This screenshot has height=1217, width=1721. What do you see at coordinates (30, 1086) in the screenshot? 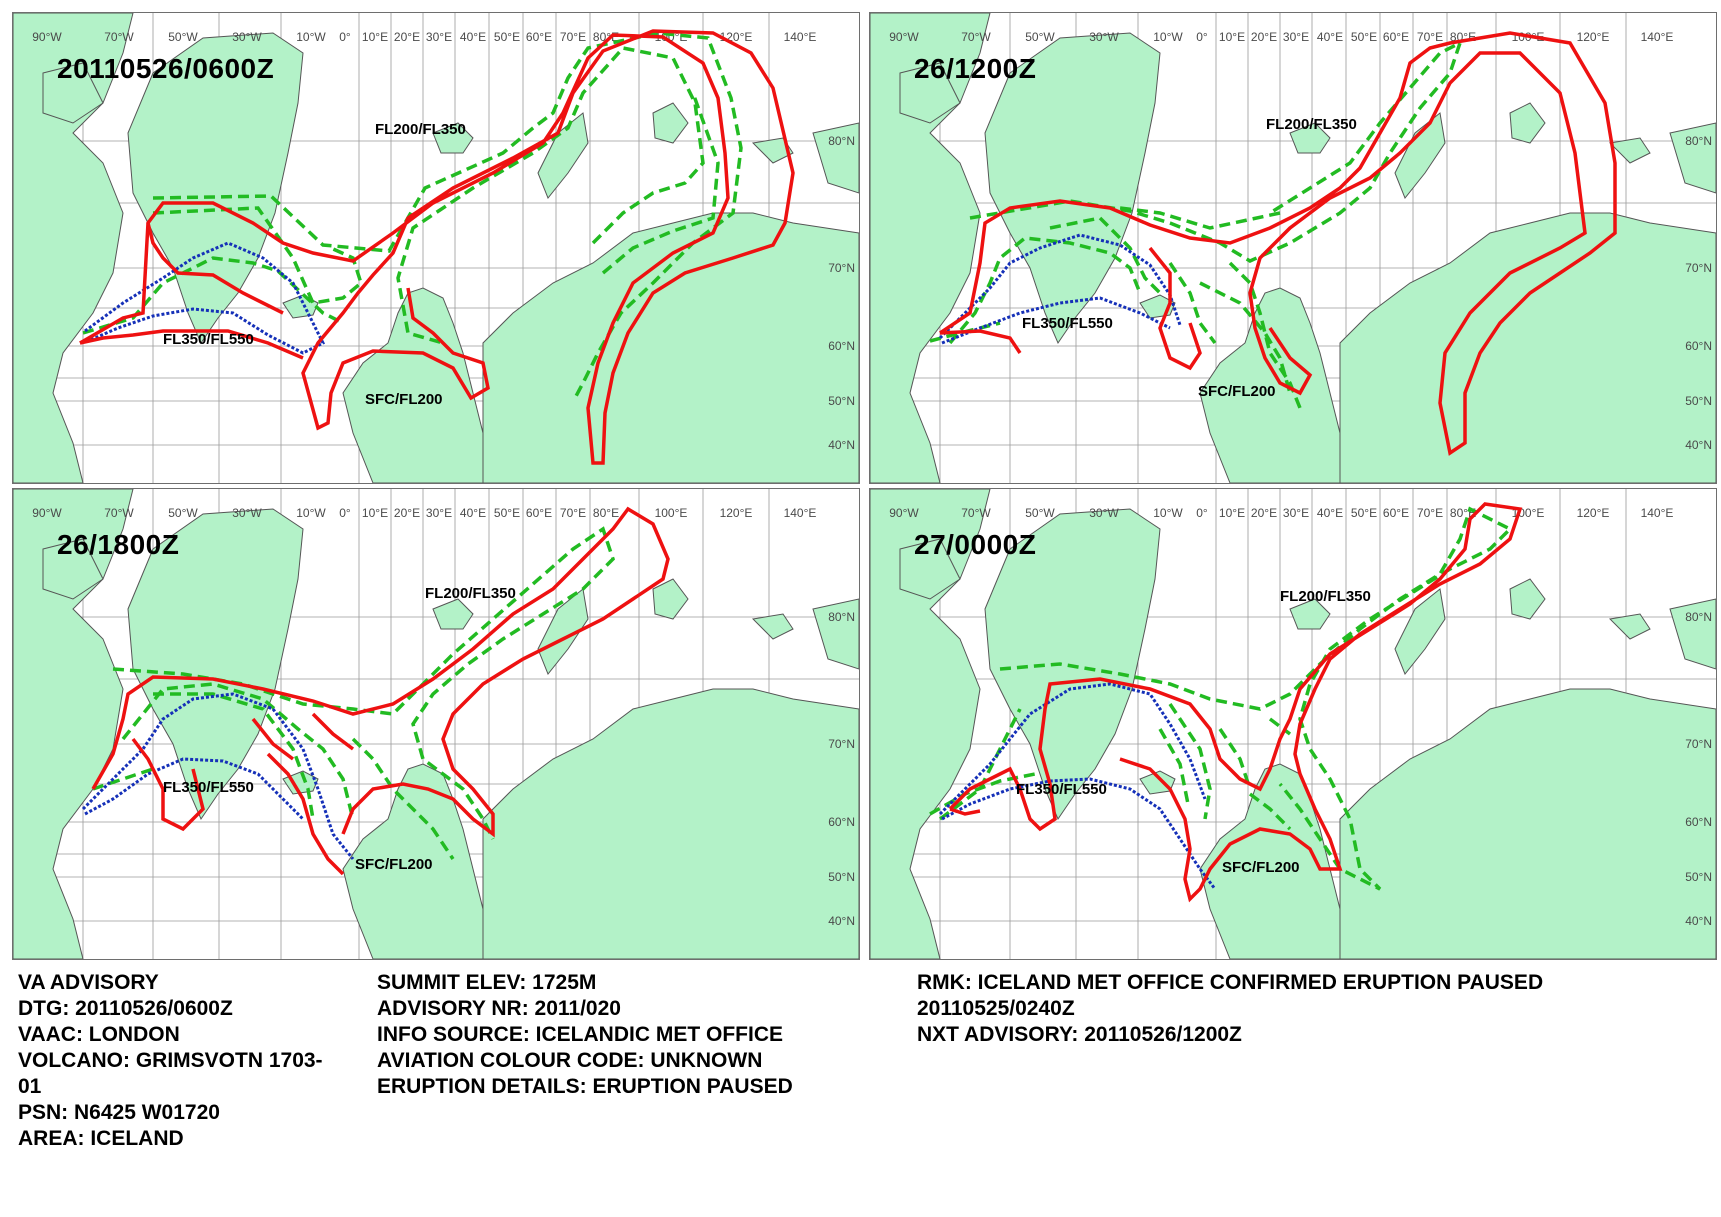
I see `advisory-volcano-cont: 01` at bounding box center [30, 1086].